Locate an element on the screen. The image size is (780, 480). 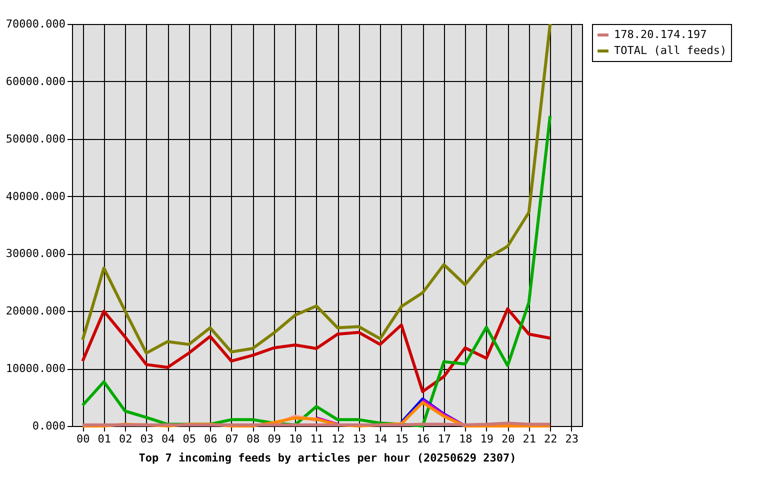
x-tick-label: 13 is located at coordinates (359, 439).